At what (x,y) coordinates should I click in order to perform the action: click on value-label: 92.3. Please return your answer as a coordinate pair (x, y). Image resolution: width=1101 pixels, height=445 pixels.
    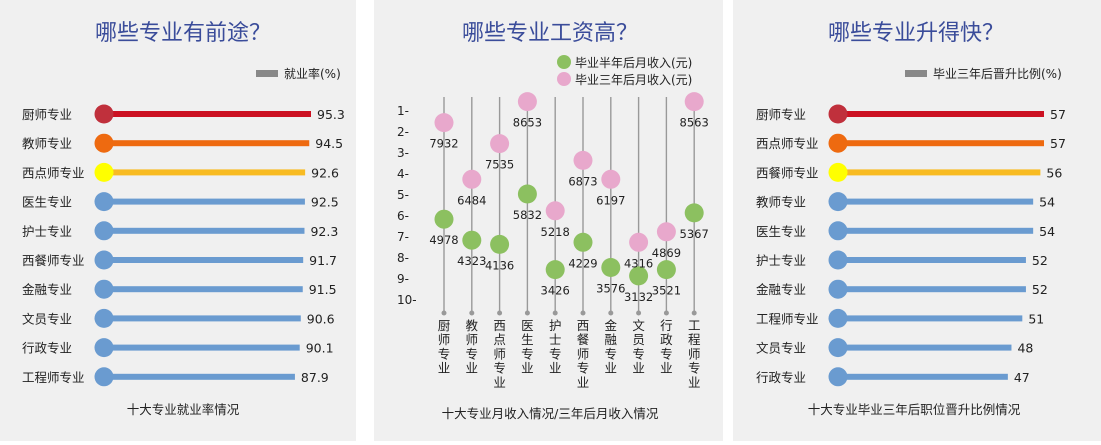
    Looking at the image, I should click on (324, 231).